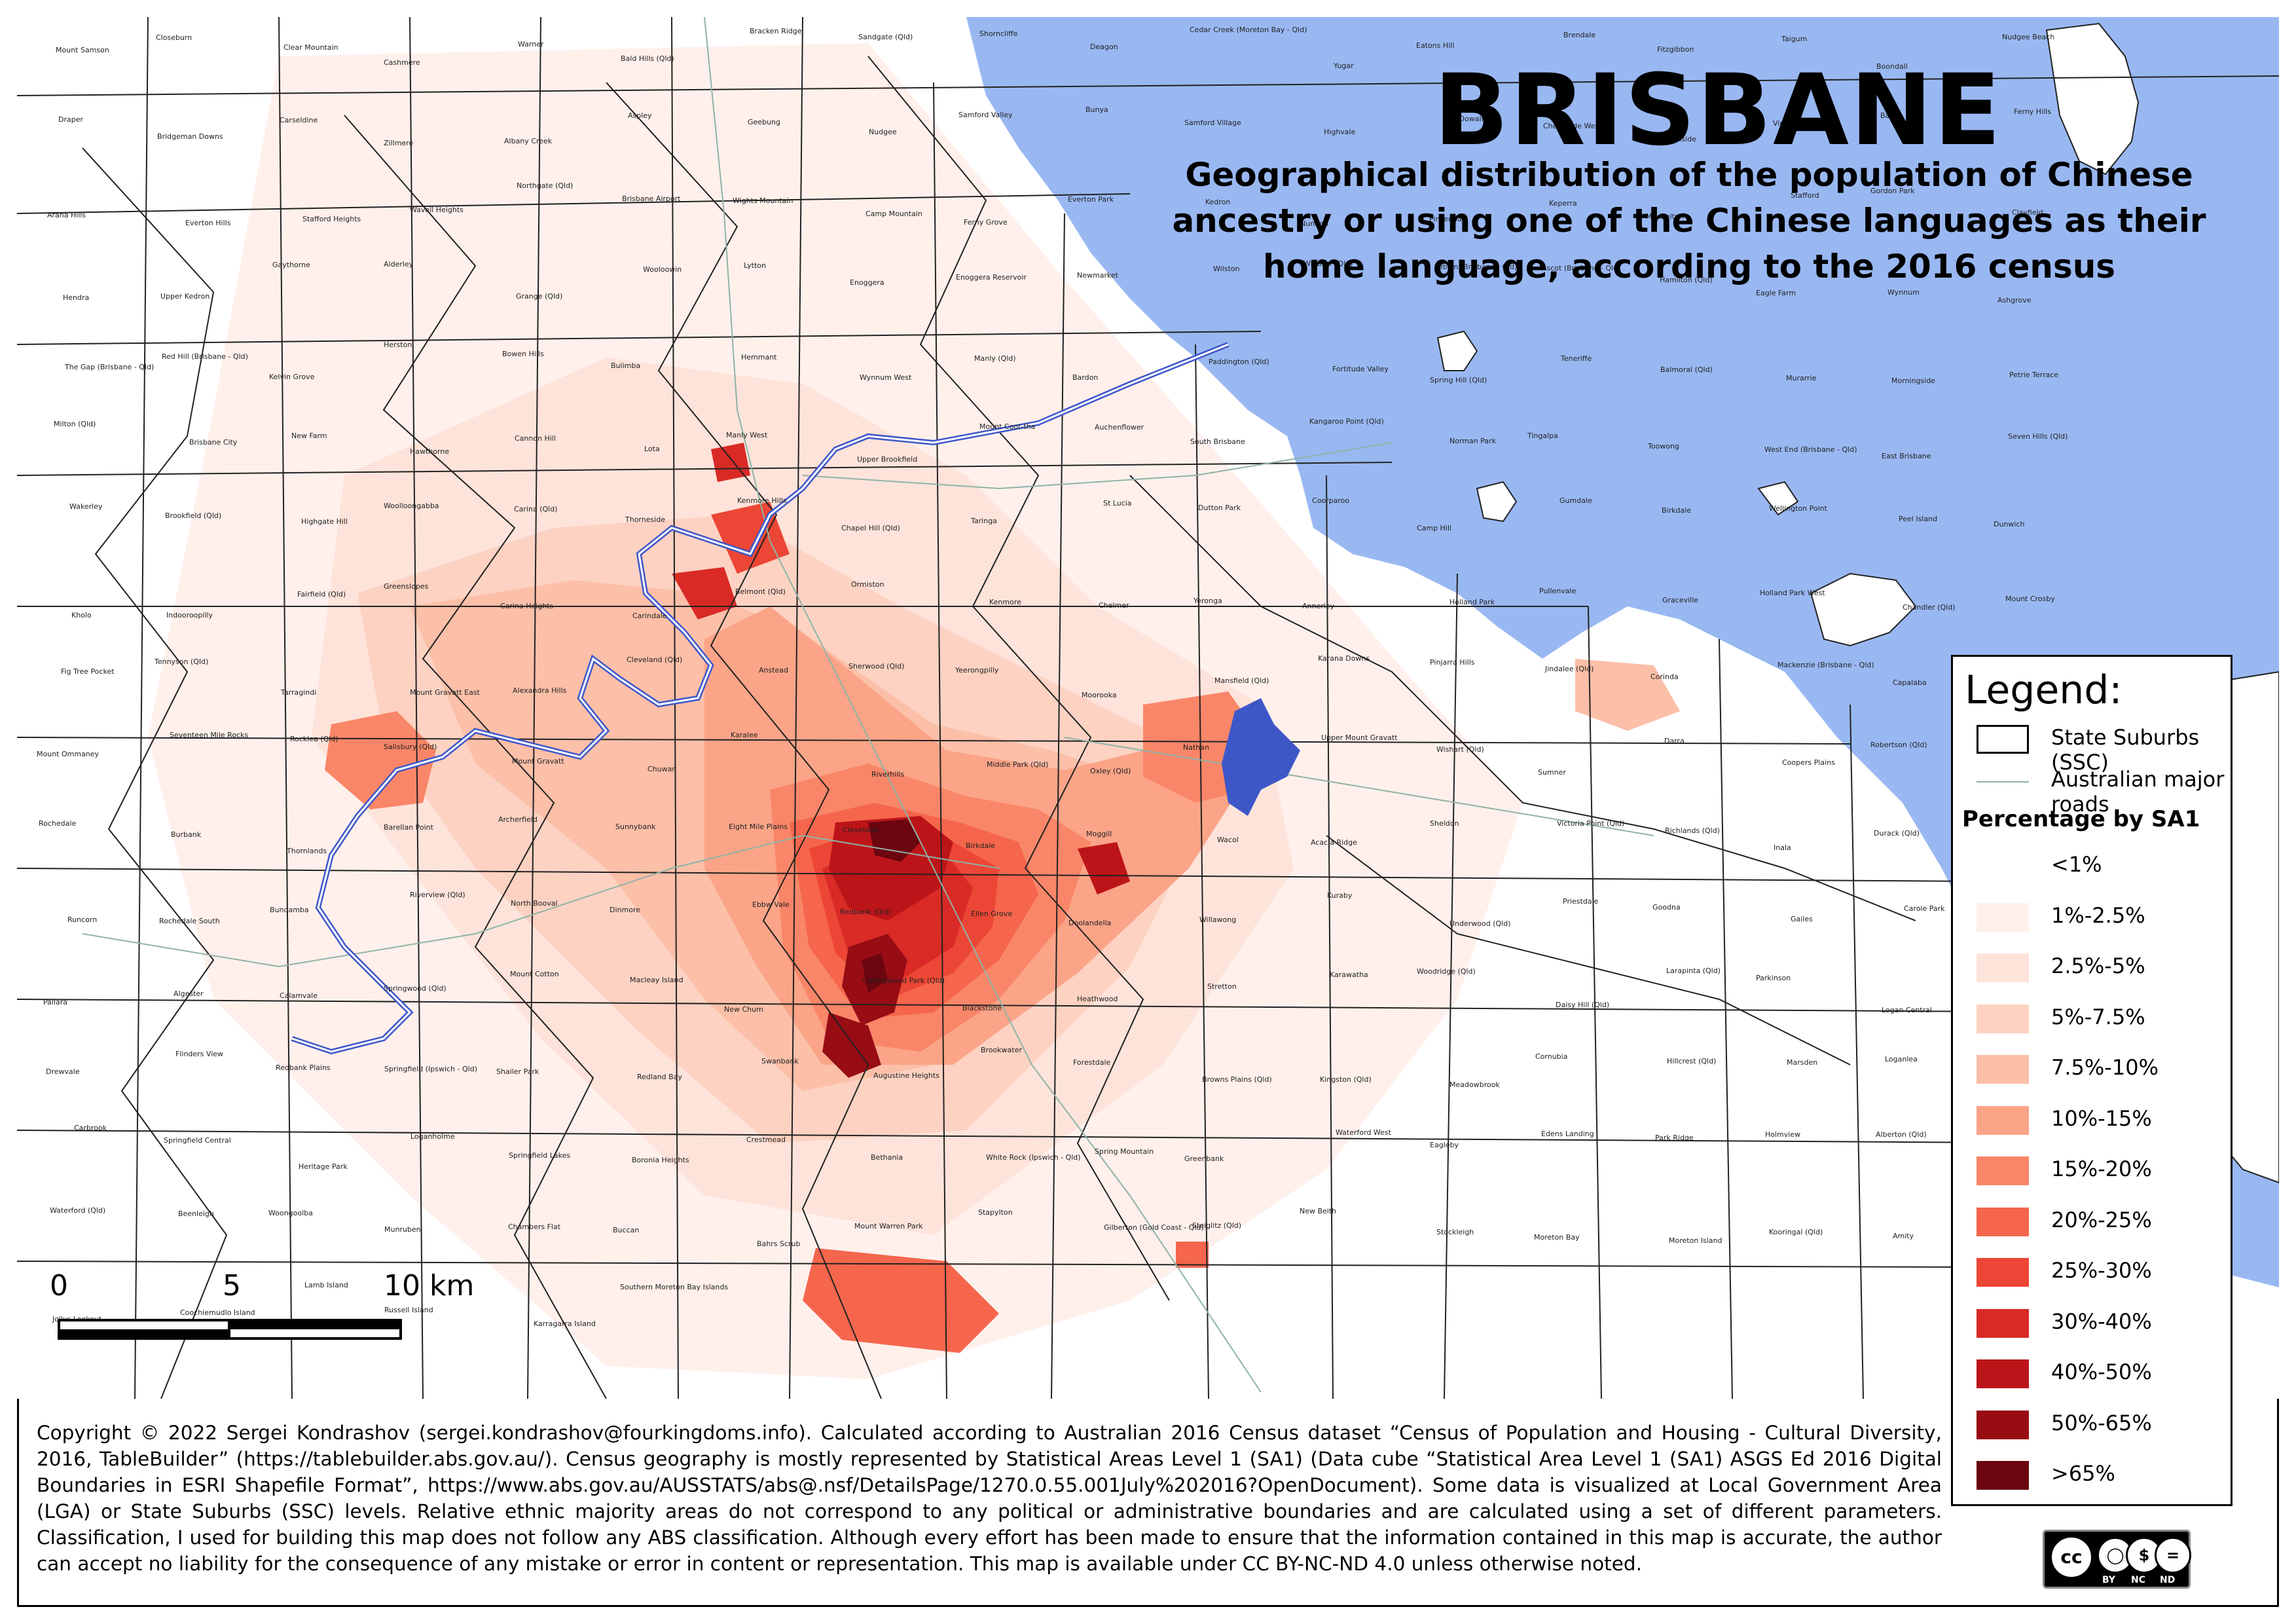  Describe the element at coordinates (1226, 269) in the screenshot. I see `suburb-label: Wilston` at that location.